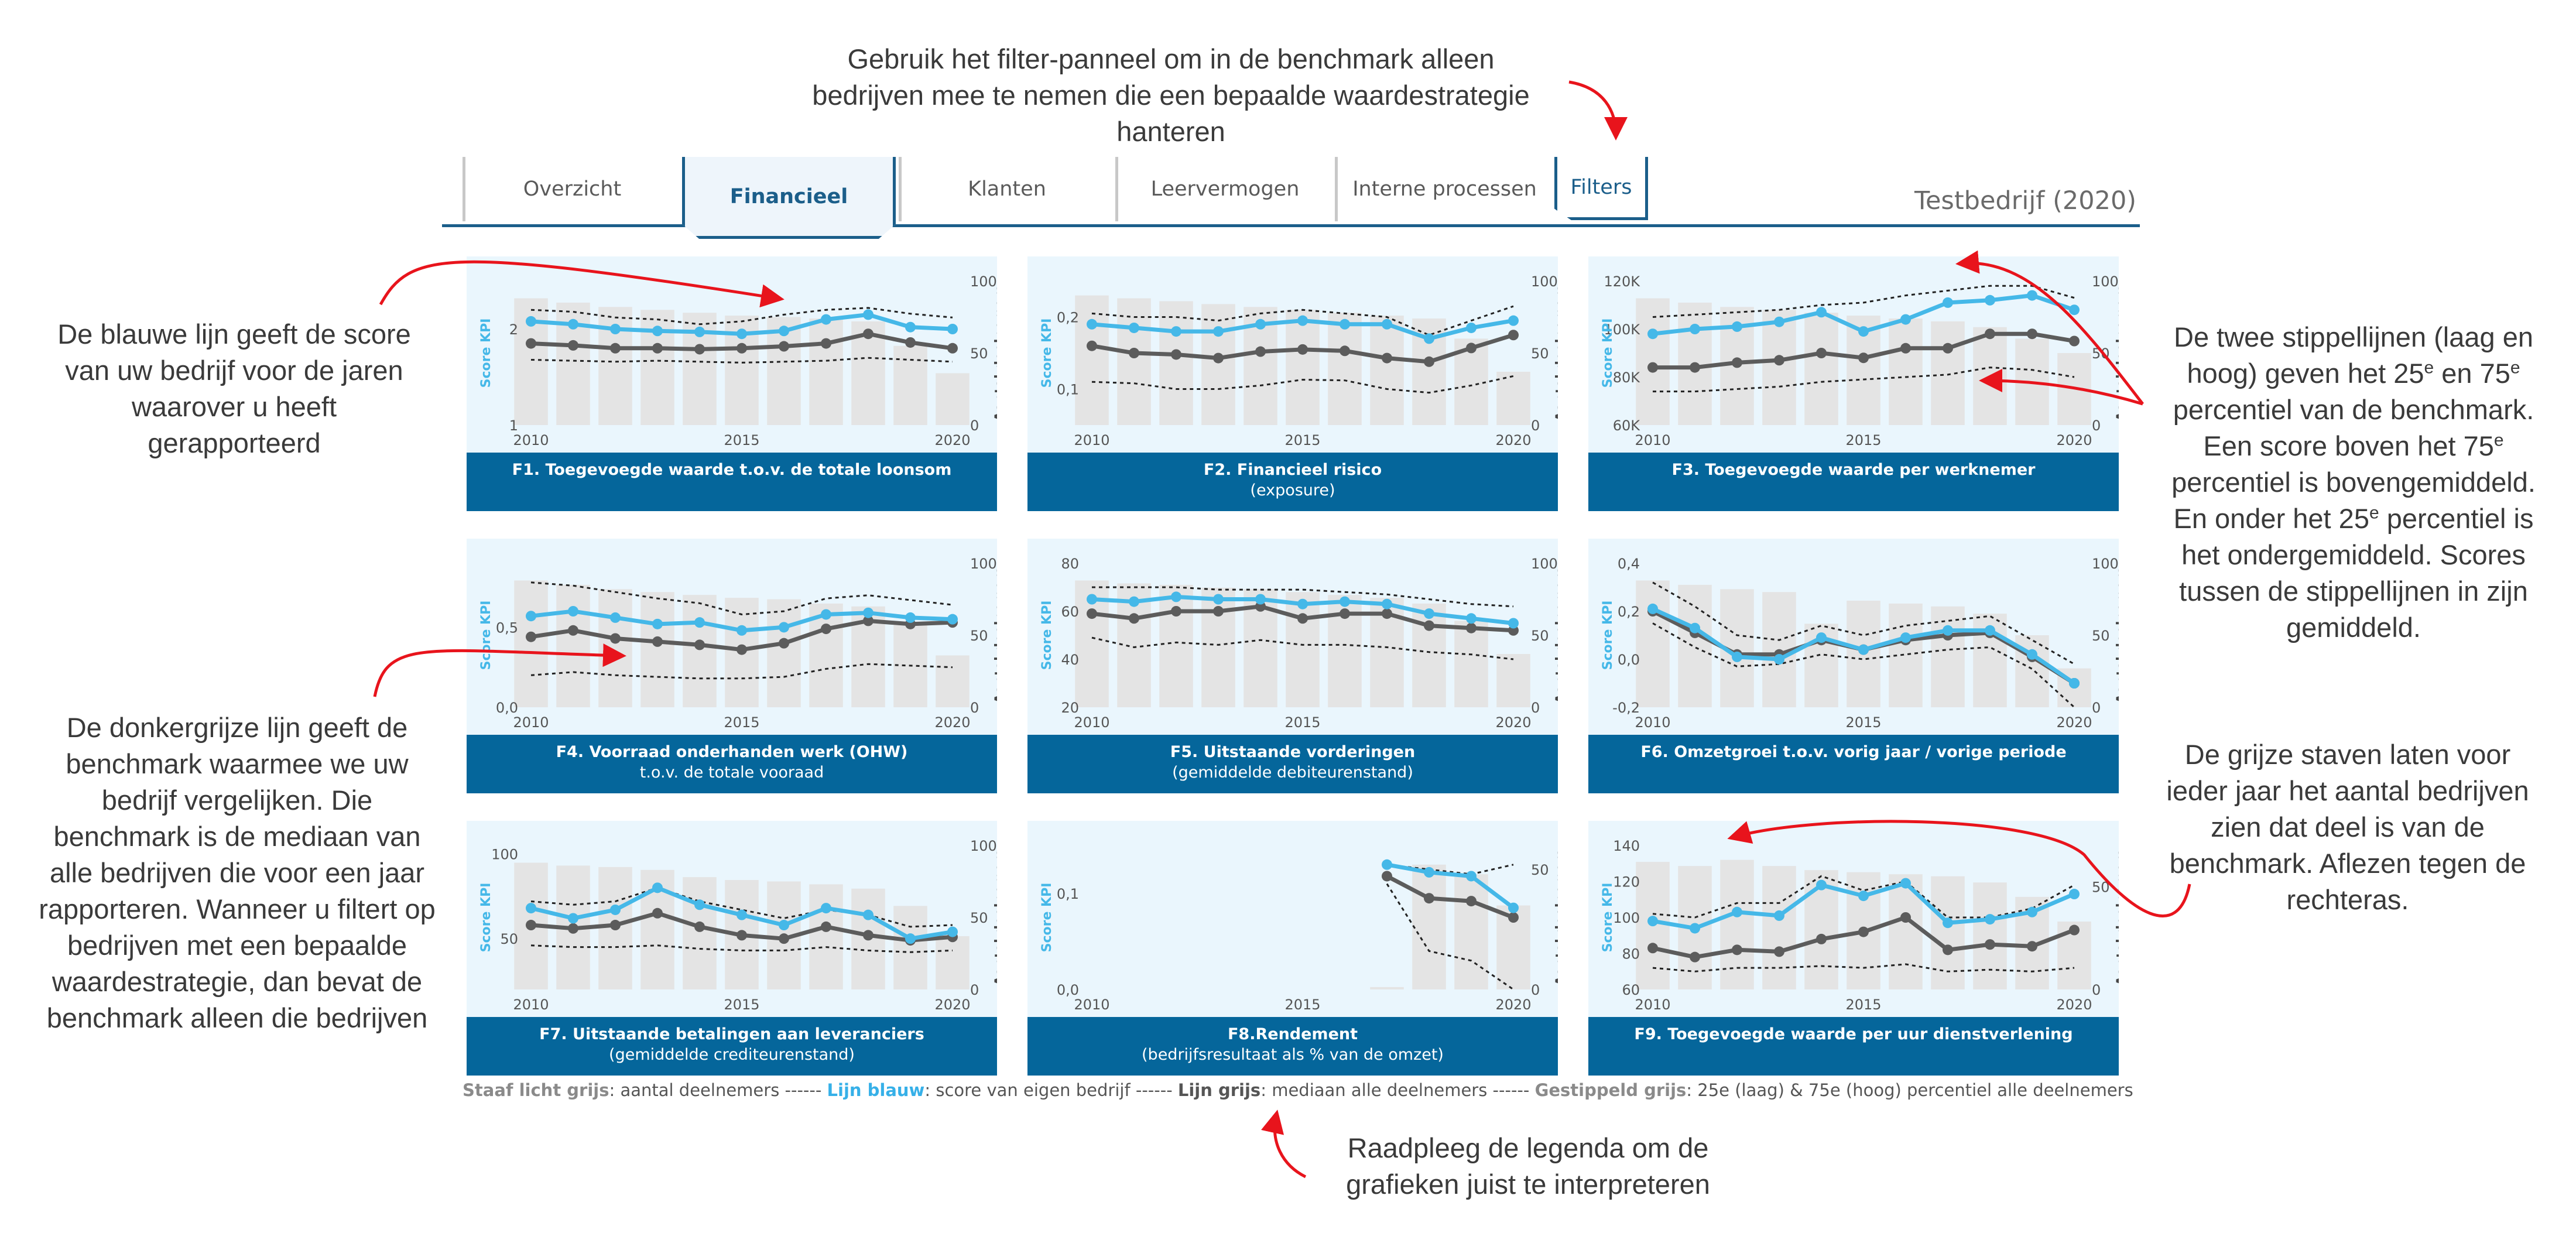 This screenshot has width=2576, height=1250. Describe the element at coordinates (1223, 189) in the screenshot. I see `tab-leervermogen: Leervermogen` at that location.